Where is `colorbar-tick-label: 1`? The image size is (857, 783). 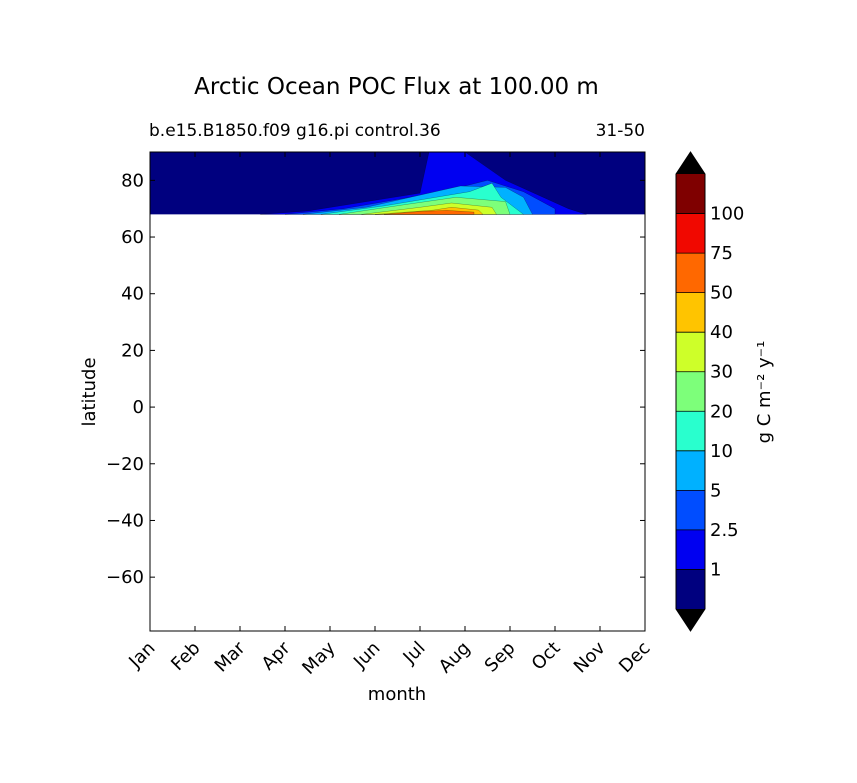 colorbar-tick-label: 1 is located at coordinates (715, 569).